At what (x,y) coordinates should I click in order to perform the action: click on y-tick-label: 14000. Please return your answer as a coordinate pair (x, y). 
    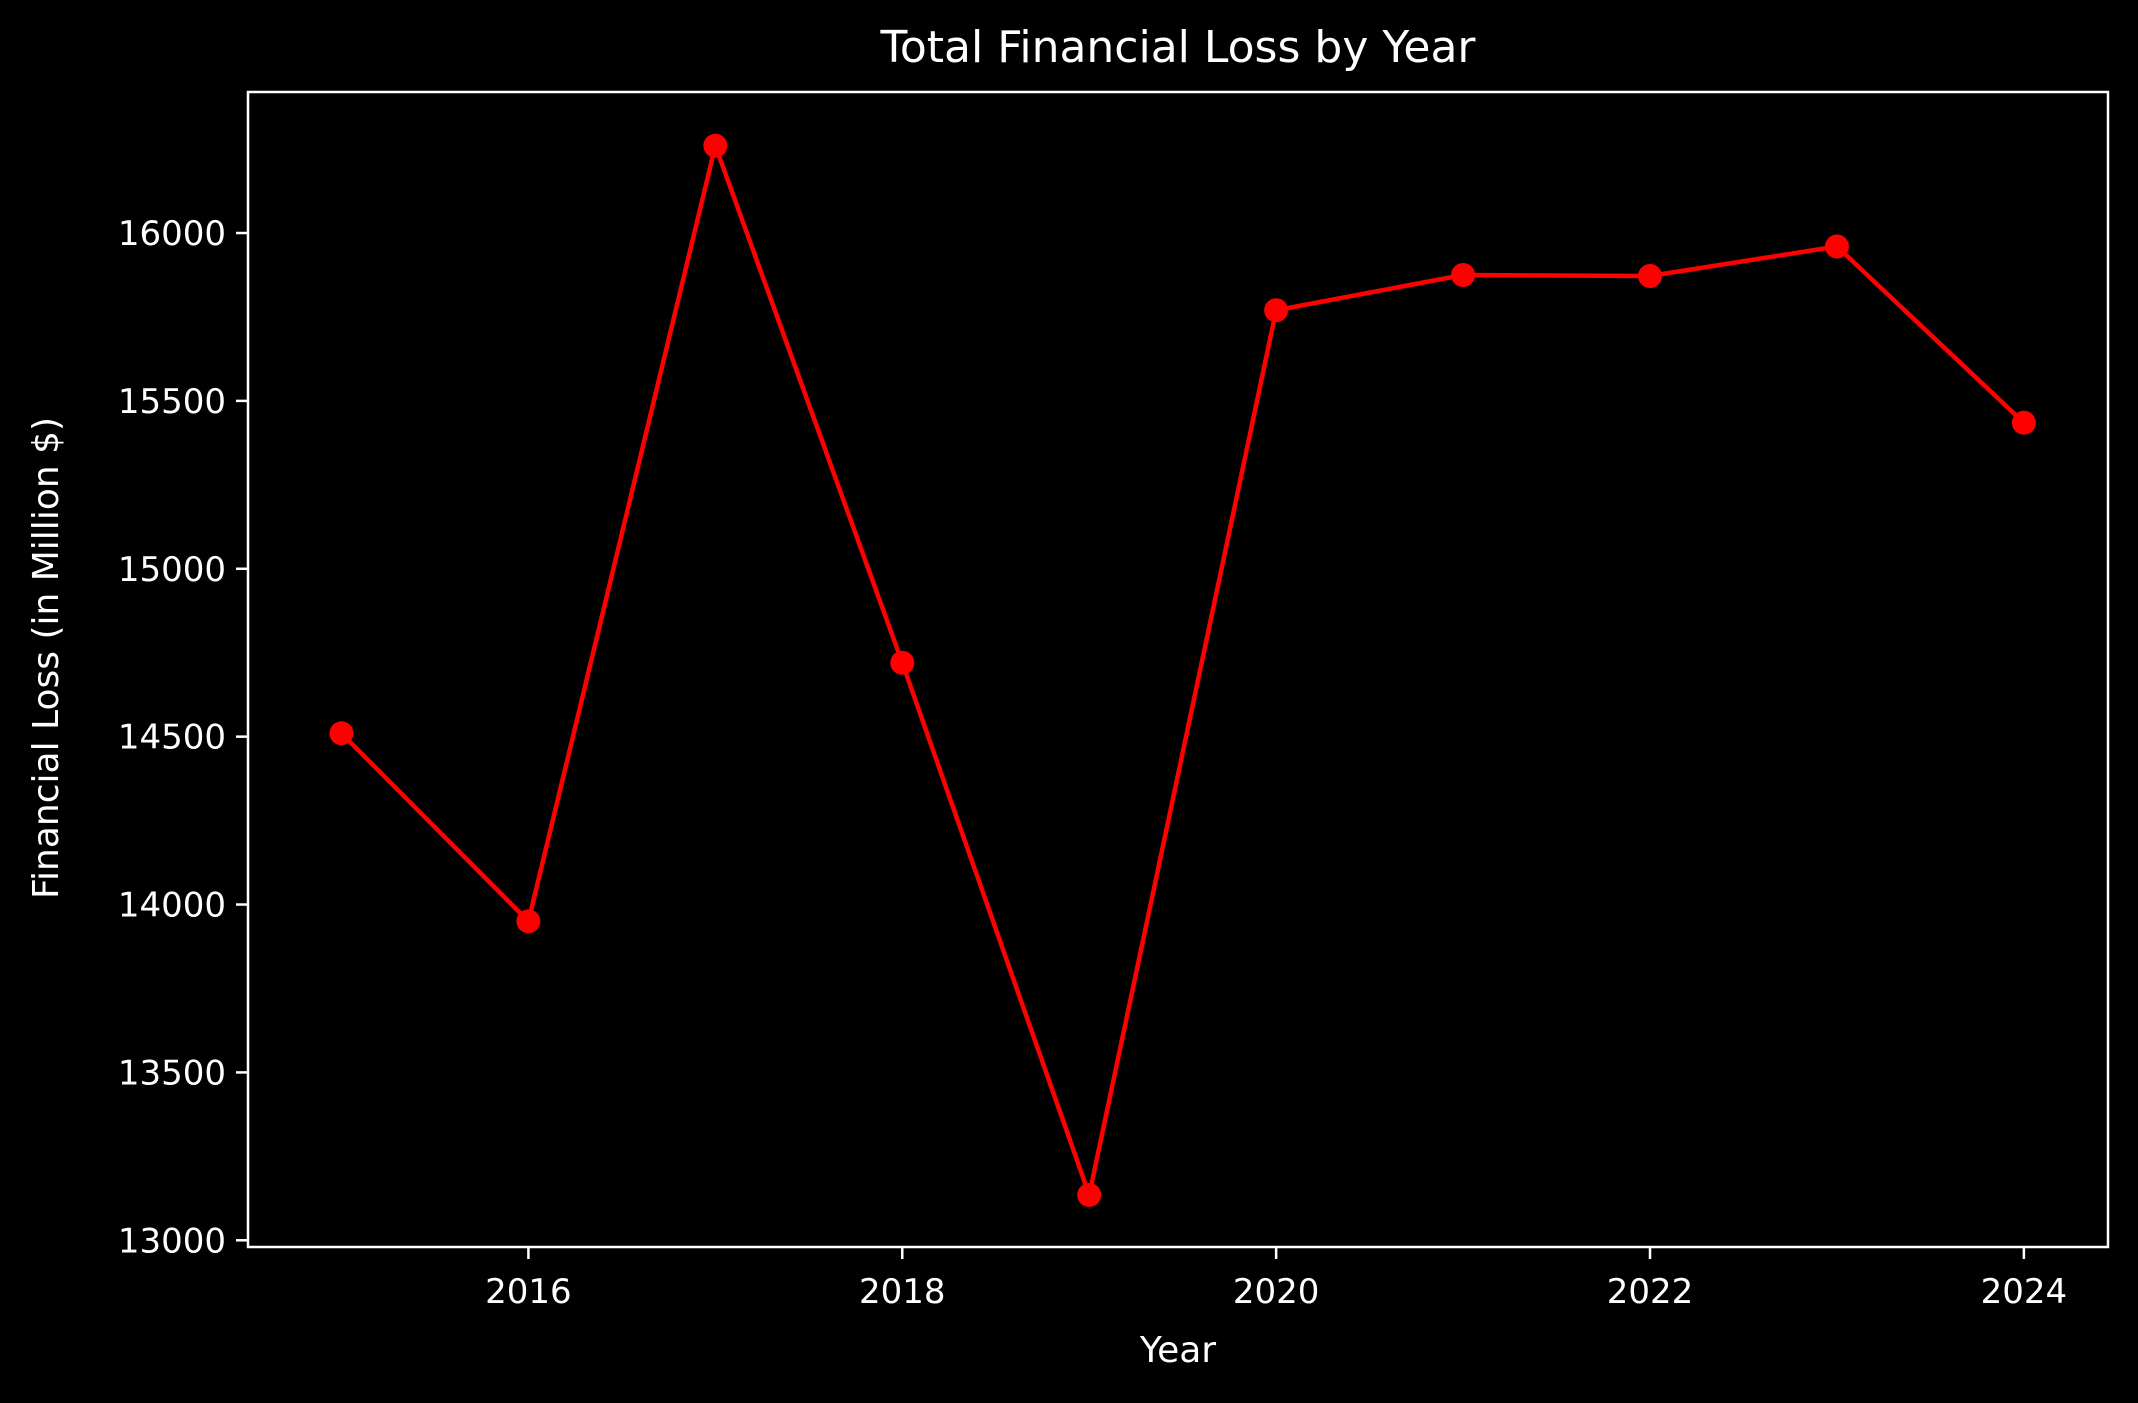
    Looking at the image, I should click on (172, 906).